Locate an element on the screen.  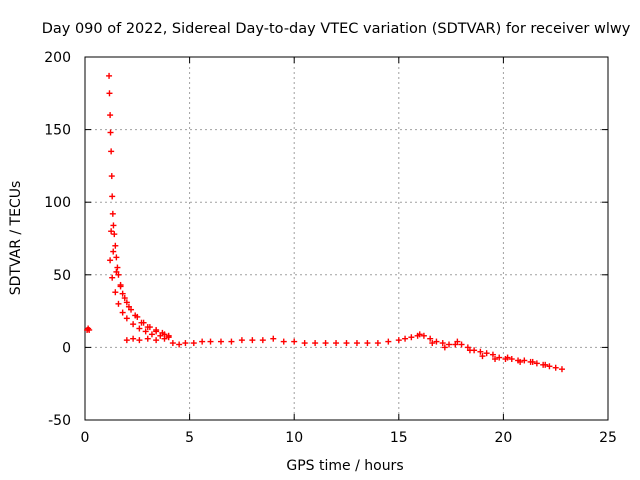
y-tick-label: 0 is located at coordinates (66, 348).